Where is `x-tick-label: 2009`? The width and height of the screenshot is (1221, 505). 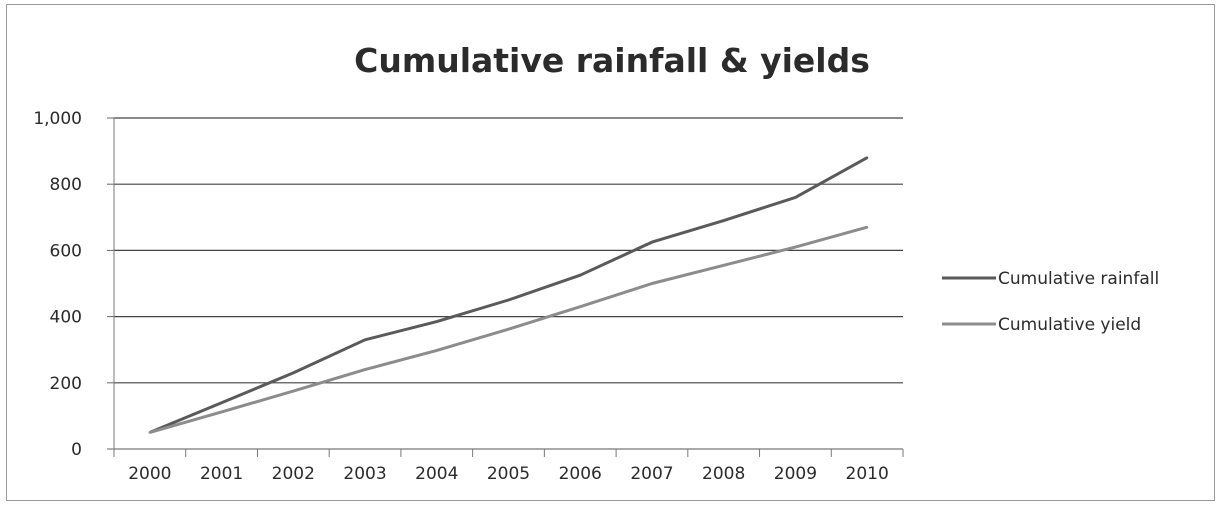 x-tick-label: 2009 is located at coordinates (795, 474).